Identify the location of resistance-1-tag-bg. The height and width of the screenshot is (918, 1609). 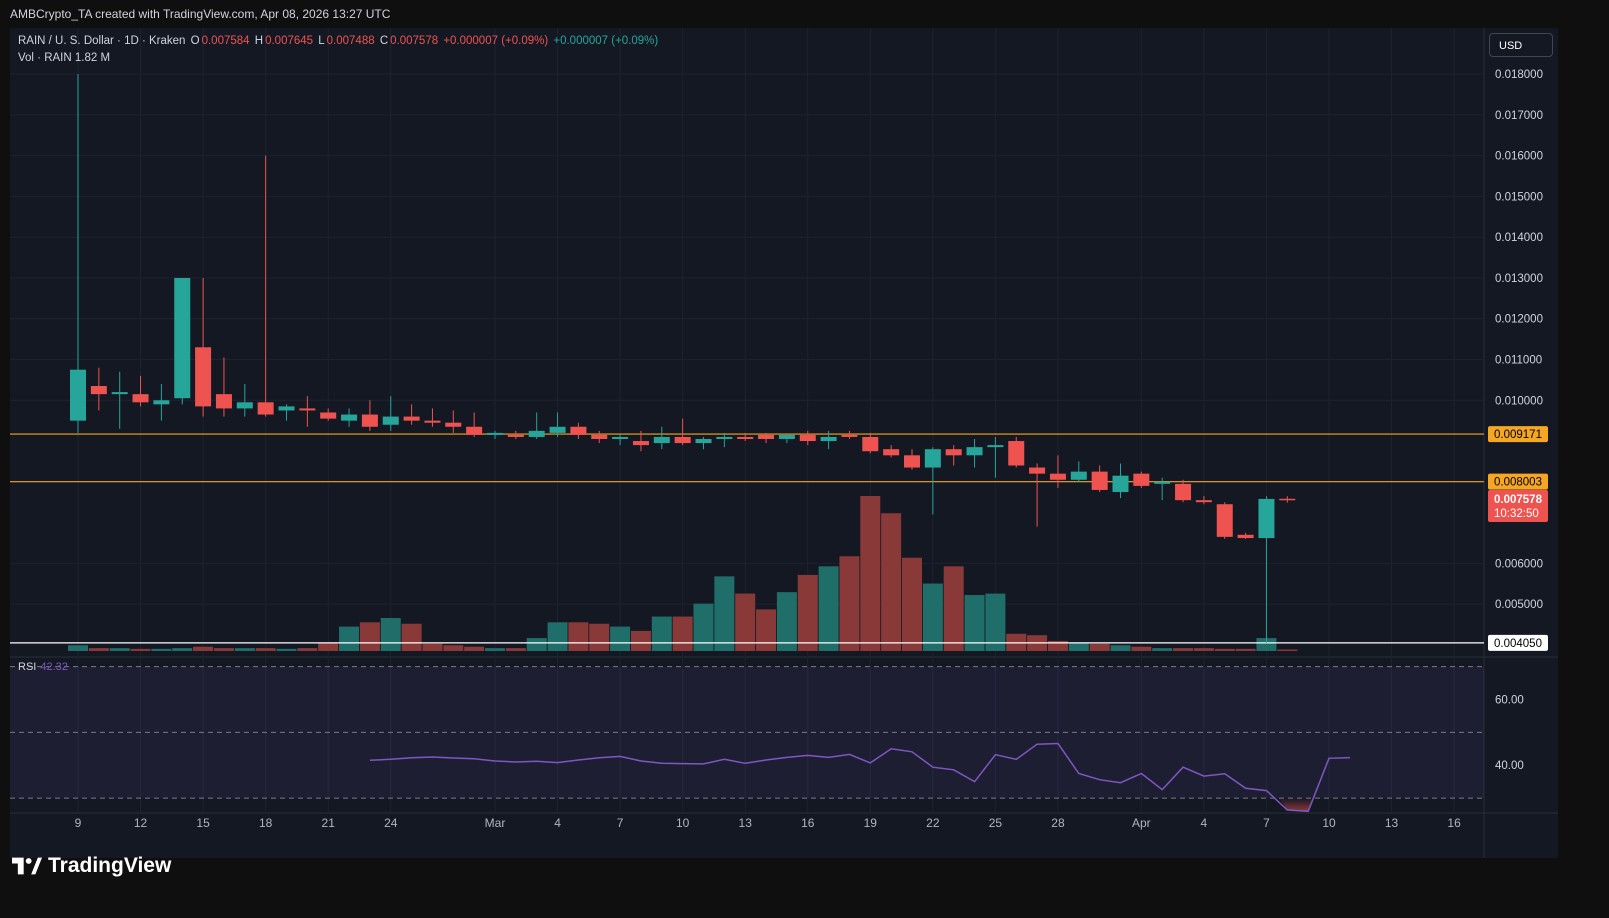
(1518, 434).